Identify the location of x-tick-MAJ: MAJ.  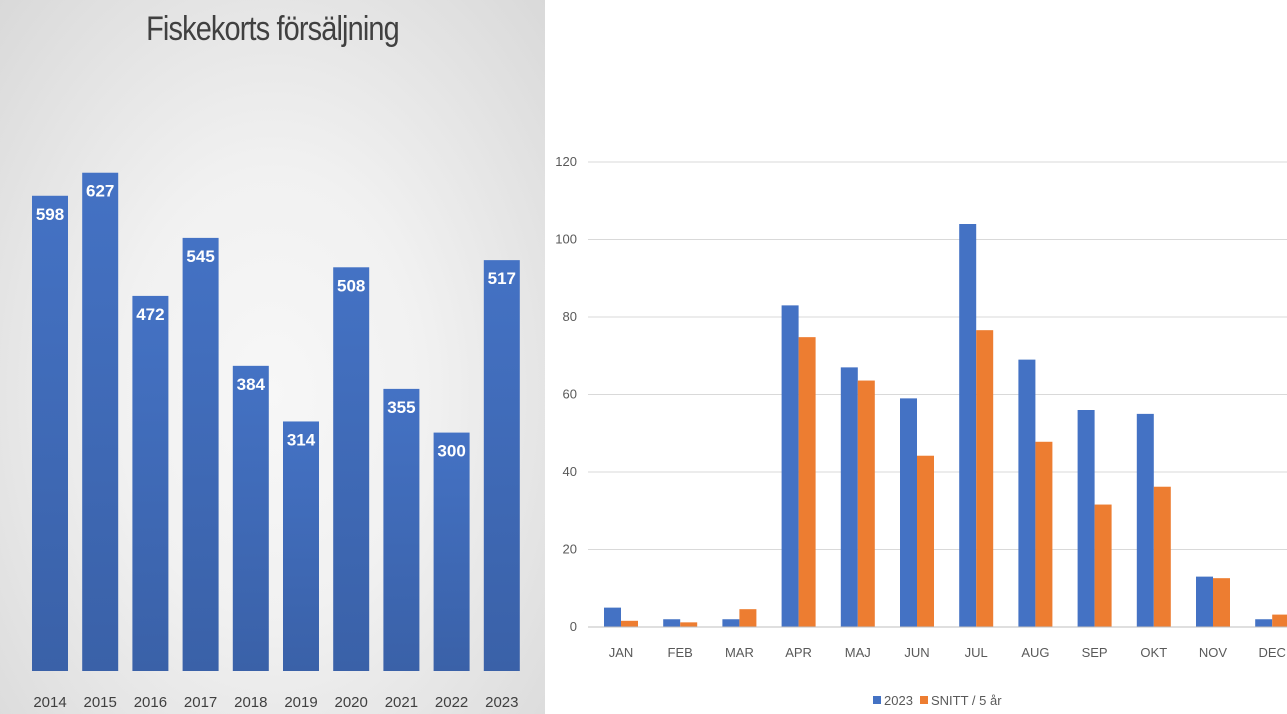
(858, 652).